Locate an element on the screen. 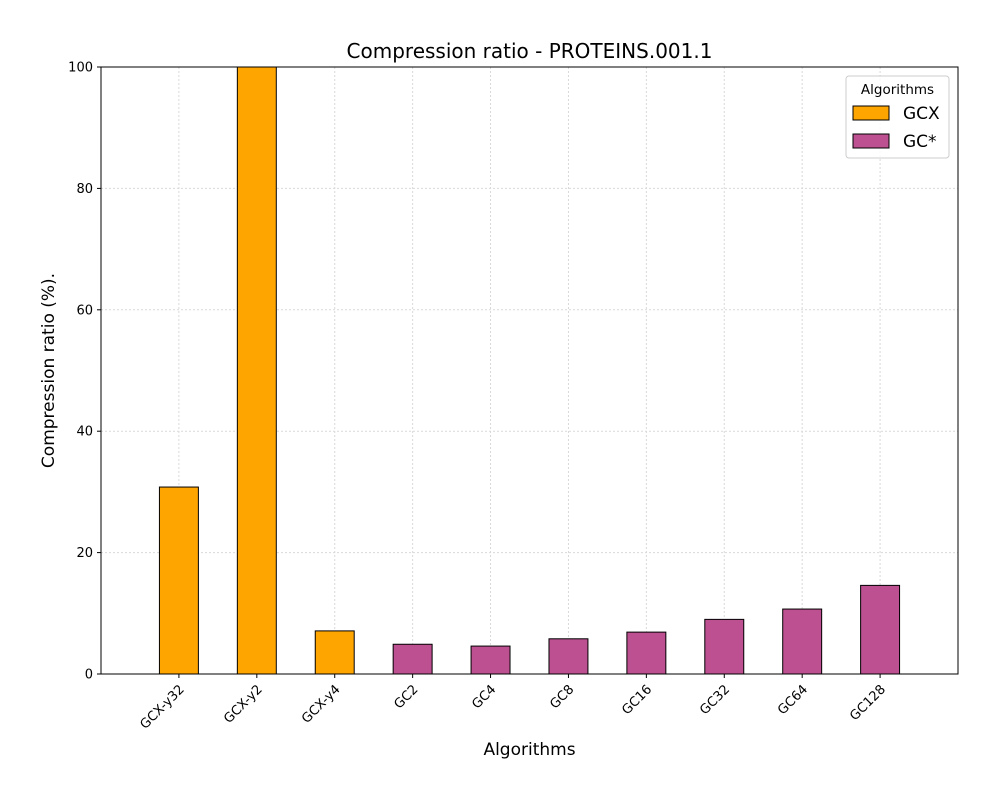 Image resolution: width=1000 pixels, height=800 pixels. y-tick-label: 60 is located at coordinates (84, 310).